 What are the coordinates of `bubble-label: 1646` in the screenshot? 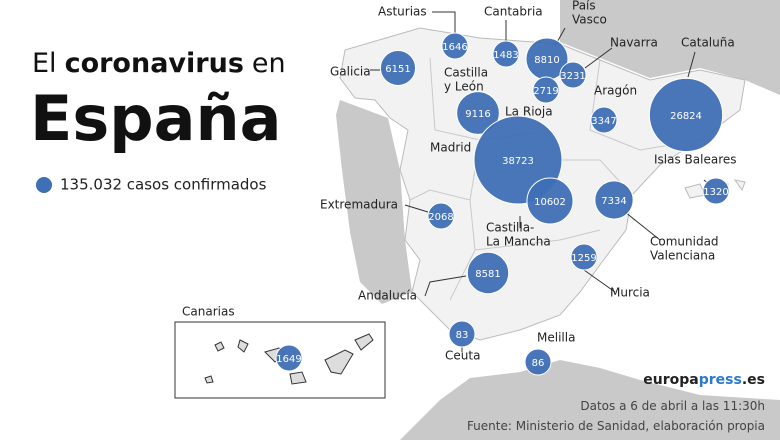 It's located at (454, 47).